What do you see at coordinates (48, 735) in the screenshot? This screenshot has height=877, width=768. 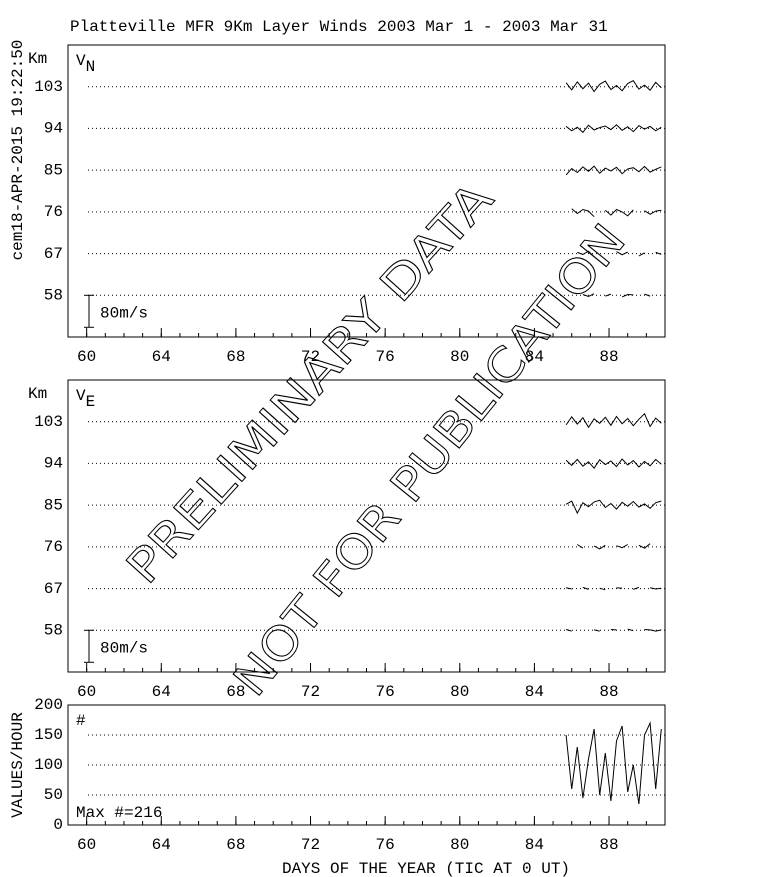 I see `y-tick-label: 150` at bounding box center [48, 735].